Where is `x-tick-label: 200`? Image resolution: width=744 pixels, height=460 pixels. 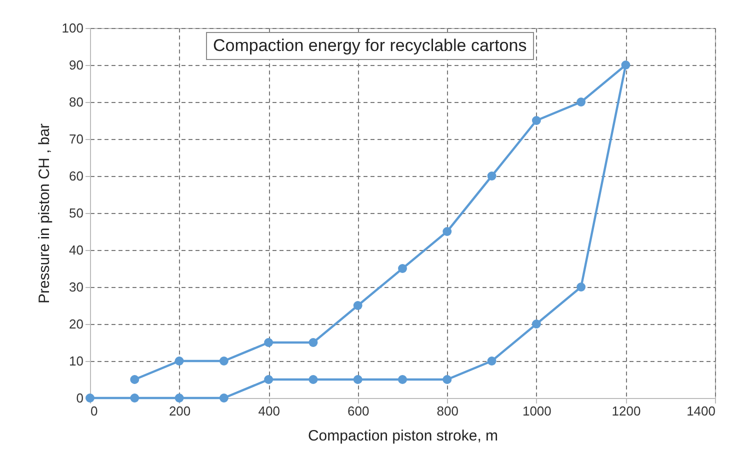 x-tick-label: 200 is located at coordinates (179, 411).